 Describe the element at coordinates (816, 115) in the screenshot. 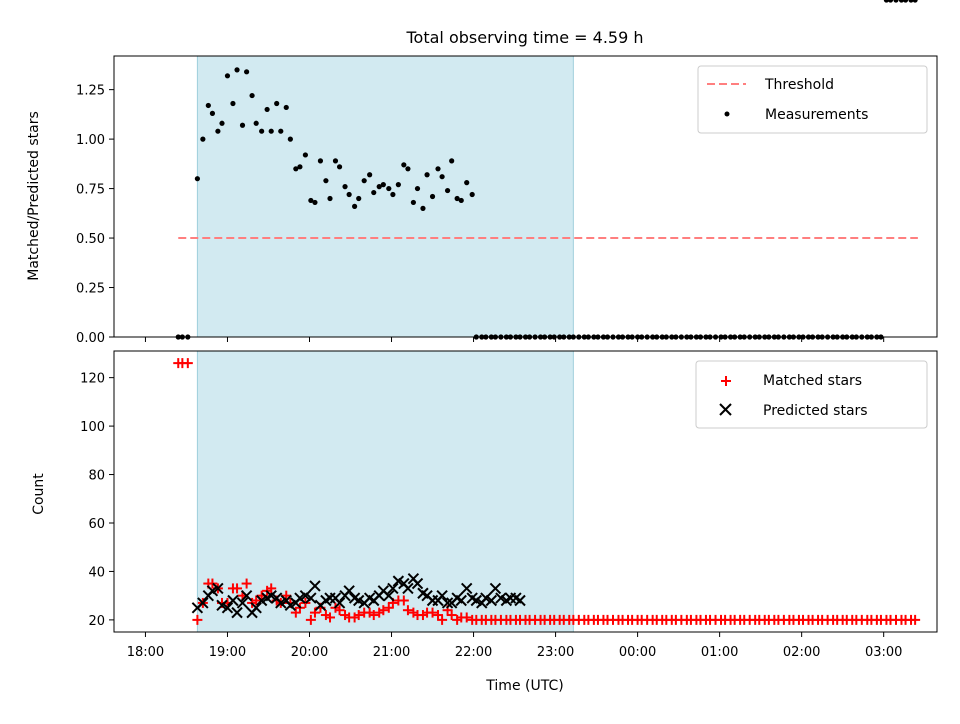

I see `legend-measurements-label: Measurements` at that location.